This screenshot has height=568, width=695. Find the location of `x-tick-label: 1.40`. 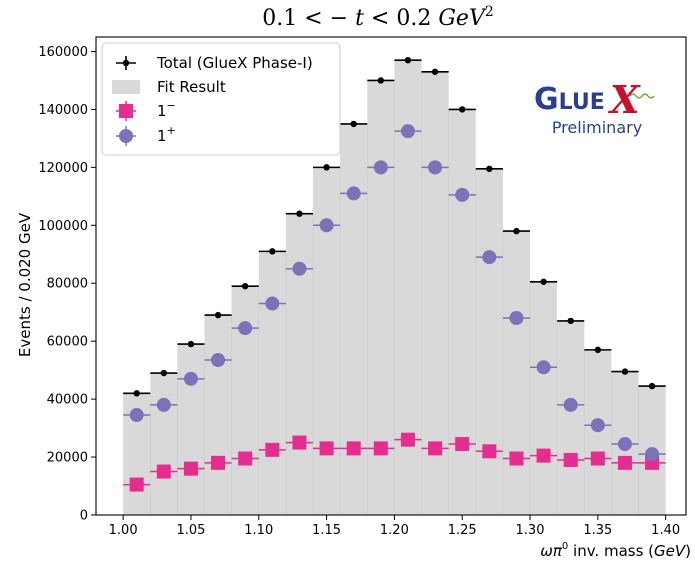

x-tick-label: 1.40 is located at coordinates (665, 530).